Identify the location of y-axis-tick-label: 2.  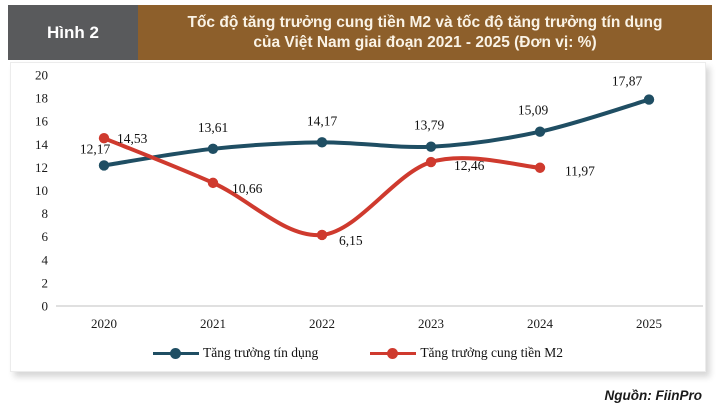
(45, 282).